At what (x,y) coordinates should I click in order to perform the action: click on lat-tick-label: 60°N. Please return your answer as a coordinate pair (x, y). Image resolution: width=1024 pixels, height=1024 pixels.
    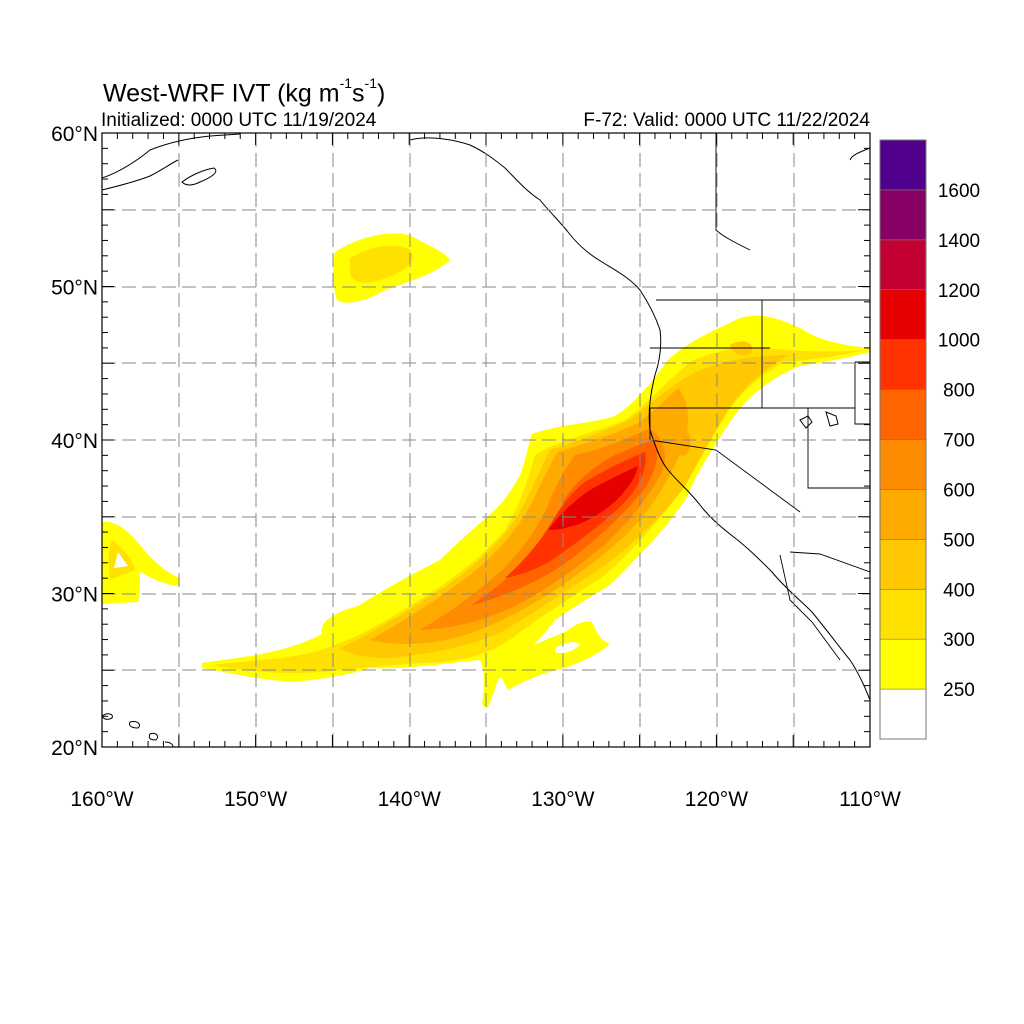
    Looking at the image, I should click on (74, 134).